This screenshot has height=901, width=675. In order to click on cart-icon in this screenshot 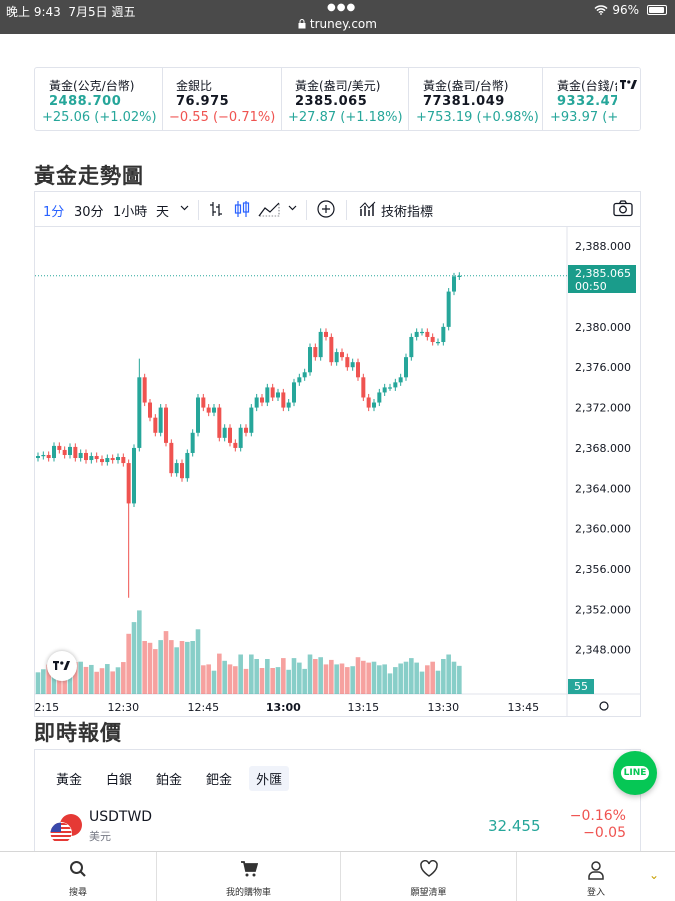, I will do `click(249, 869)`.